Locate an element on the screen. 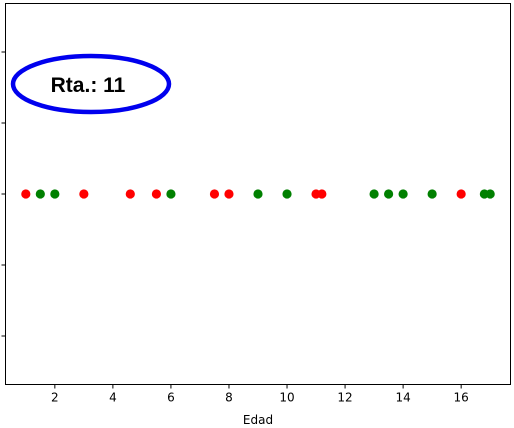  data-points is located at coordinates (258, 194).